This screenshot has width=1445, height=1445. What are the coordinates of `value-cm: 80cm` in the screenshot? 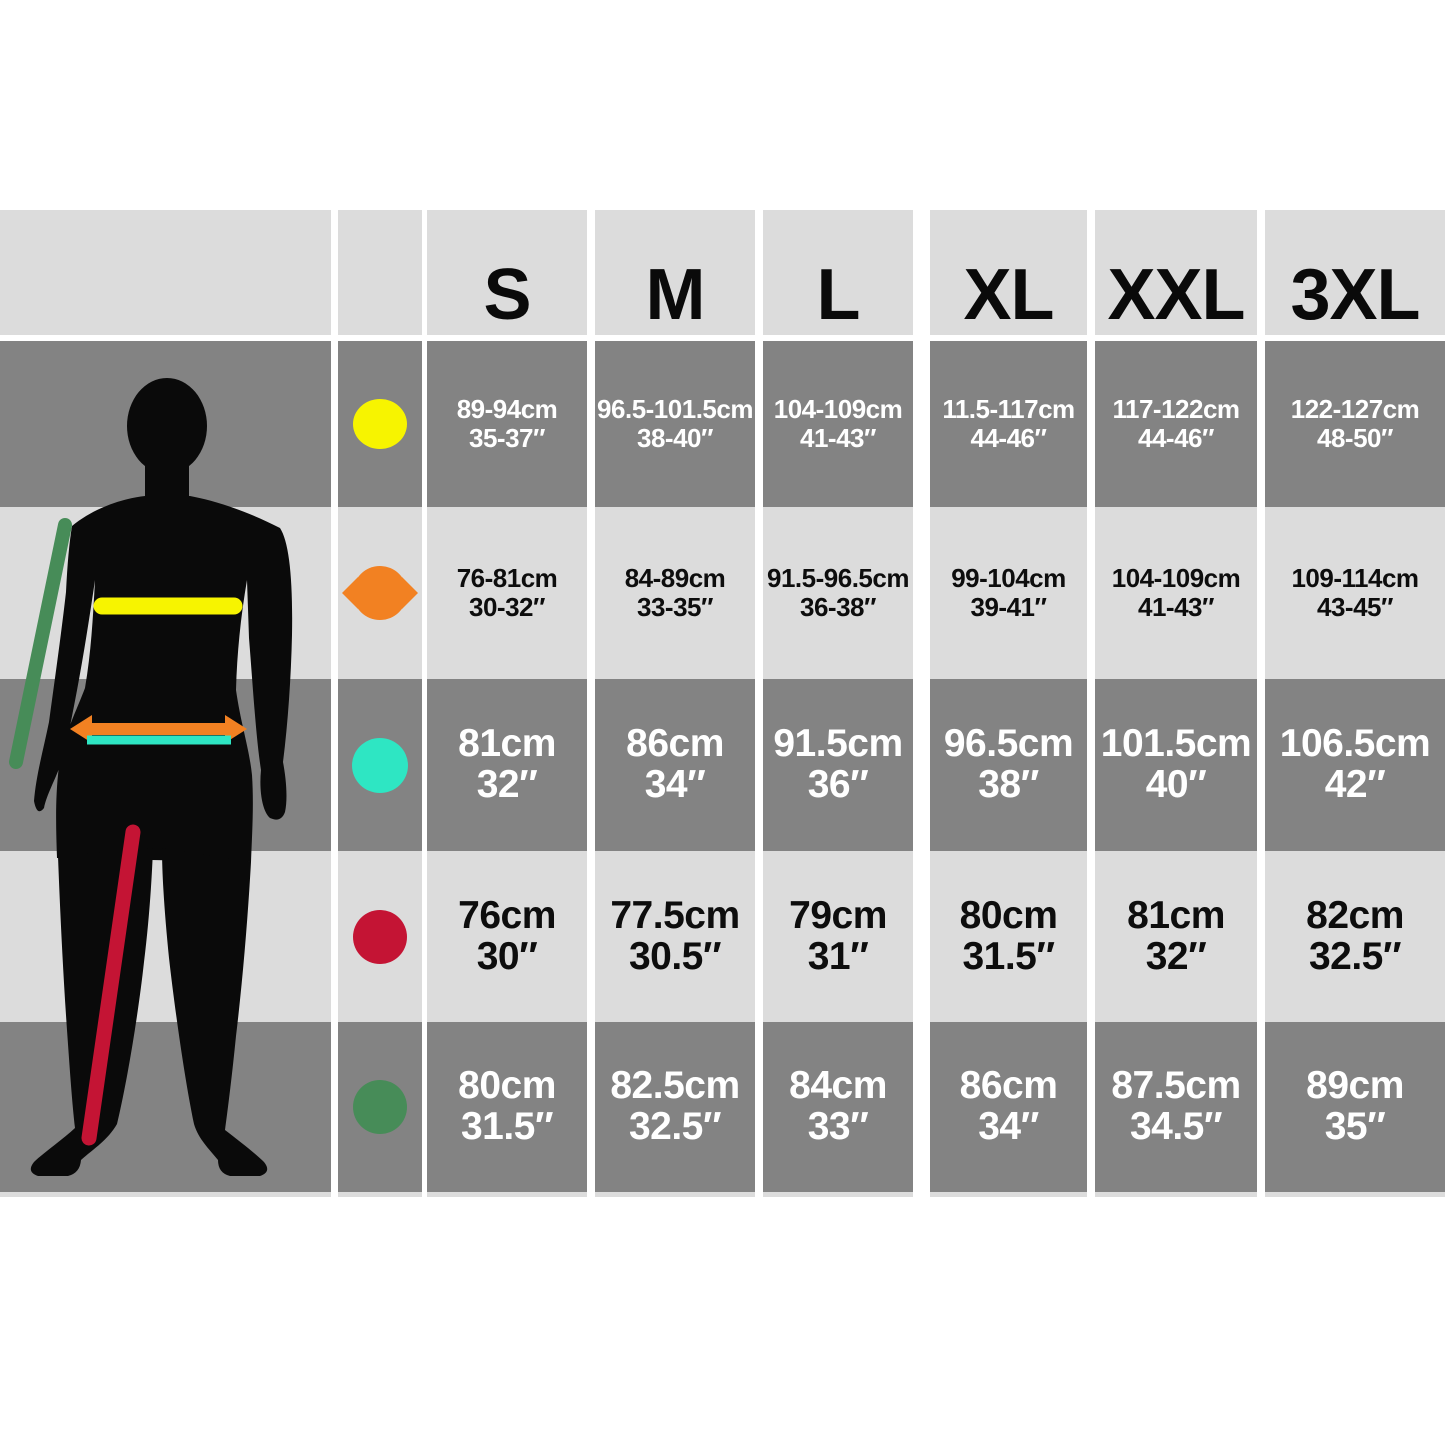 It's located at (507, 1086).